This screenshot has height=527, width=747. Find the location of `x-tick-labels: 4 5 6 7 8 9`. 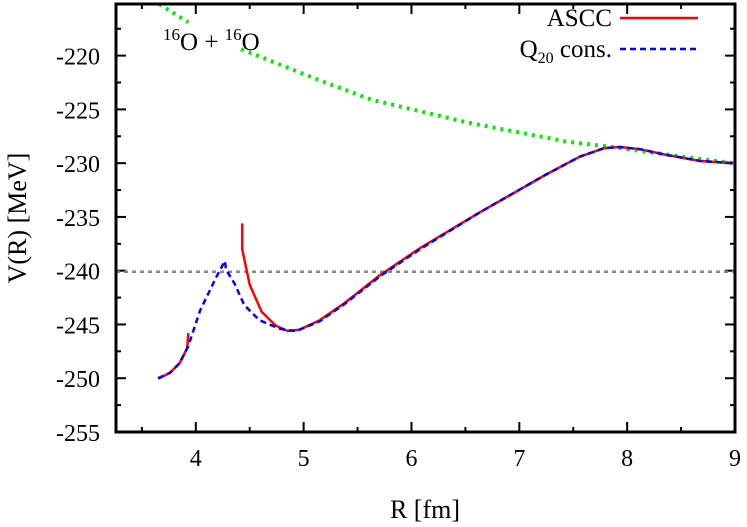

x-tick-labels: 4 5 6 7 8 9 is located at coordinates (465, 459).